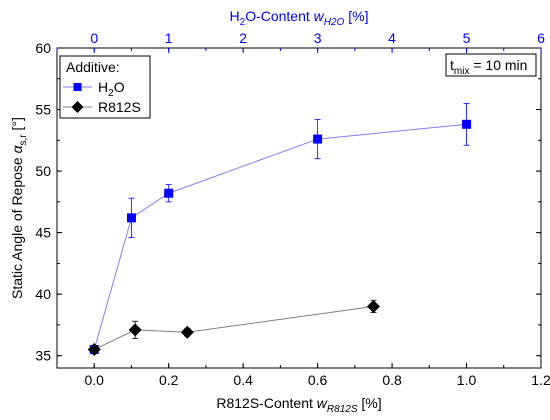 This screenshot has width=550, height=420. Describe the element at coordinates (541, 38) in the screenshot. I see `top-tick-label: 6` at that location.